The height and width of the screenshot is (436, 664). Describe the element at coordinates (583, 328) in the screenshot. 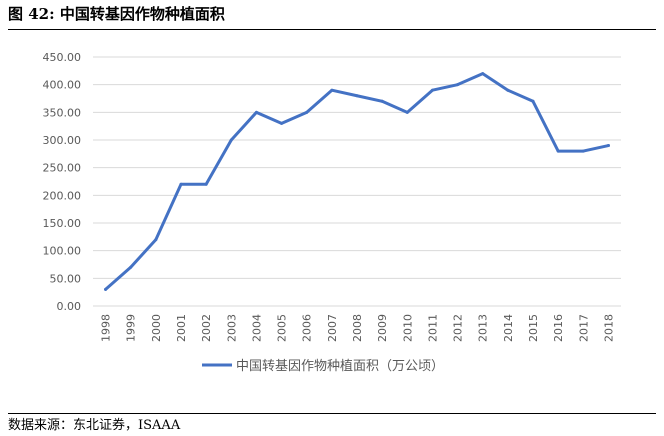

I see `x-tick-label: 2017` at that location.